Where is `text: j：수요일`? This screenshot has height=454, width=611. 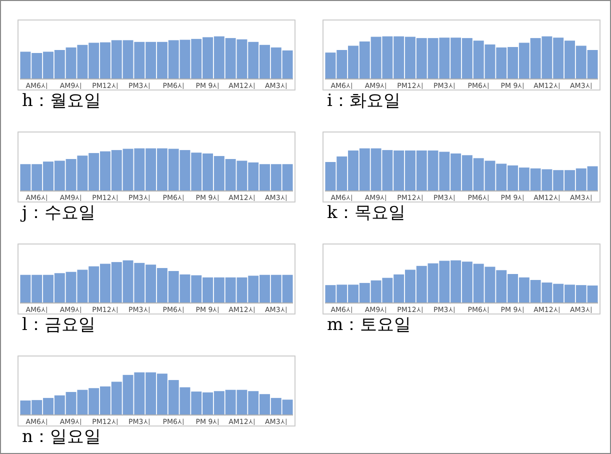 text: j：수요일 is located at coordinates (58, 213).